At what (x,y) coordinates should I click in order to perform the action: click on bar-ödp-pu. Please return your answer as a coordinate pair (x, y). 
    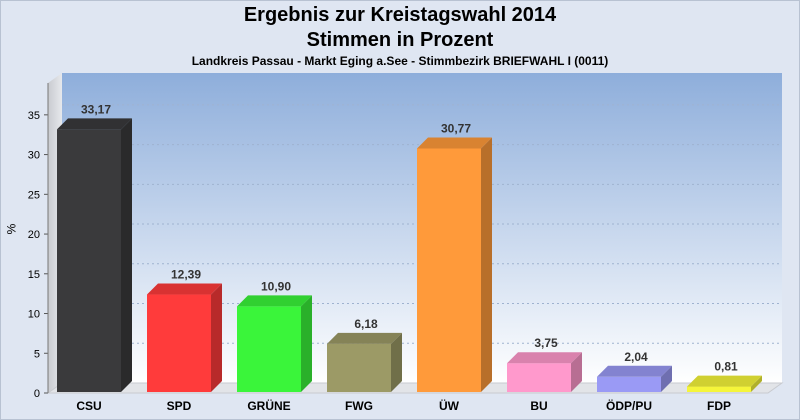
    Looking at the image, I should click on (634, 378).